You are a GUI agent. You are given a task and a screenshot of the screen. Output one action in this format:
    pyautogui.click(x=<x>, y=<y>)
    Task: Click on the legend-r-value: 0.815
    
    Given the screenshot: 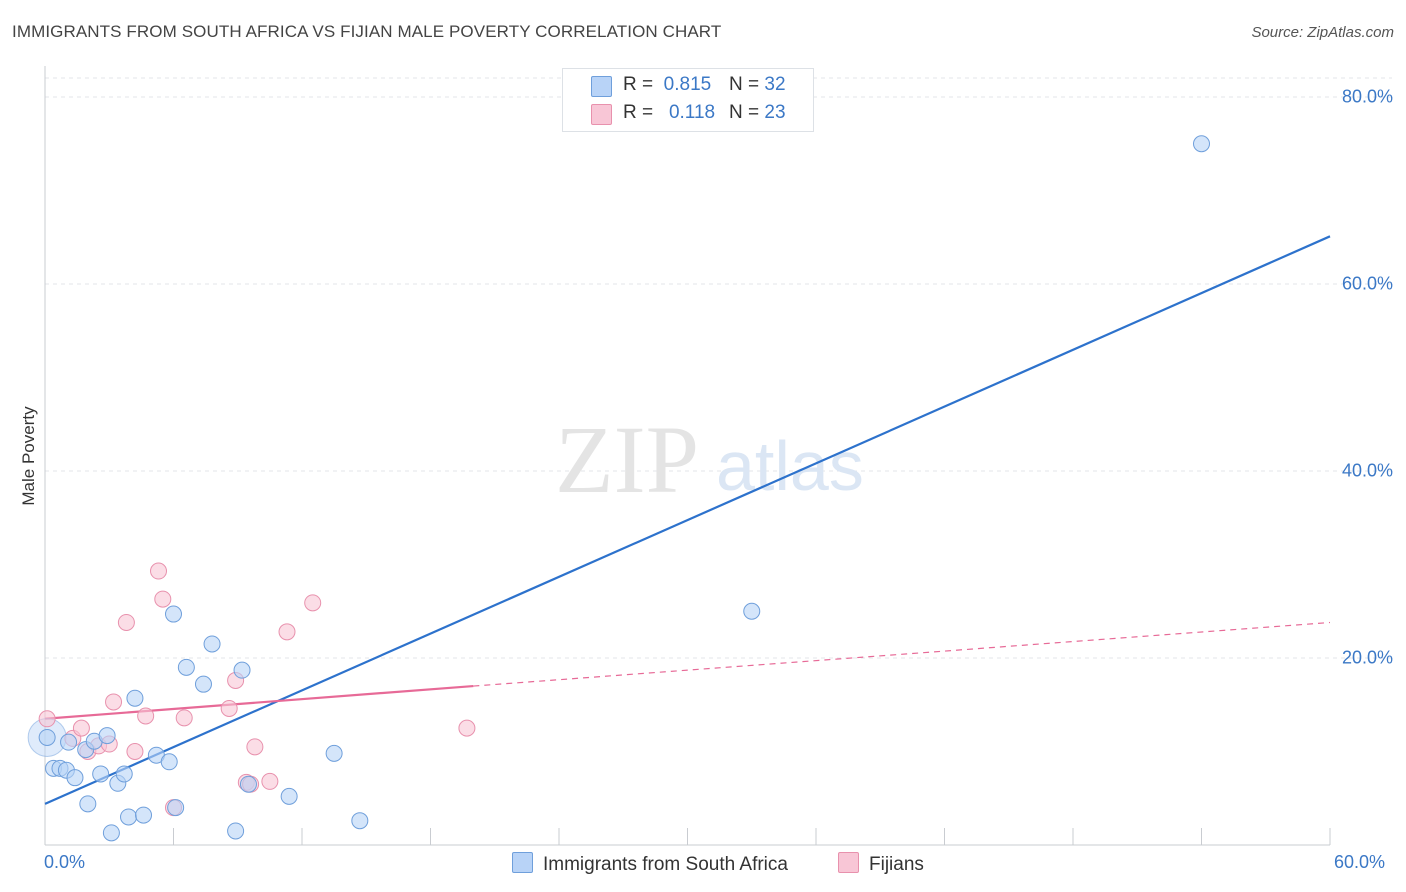 What is the action you would take?
    pyautogui.click(x=687, y=84)
    